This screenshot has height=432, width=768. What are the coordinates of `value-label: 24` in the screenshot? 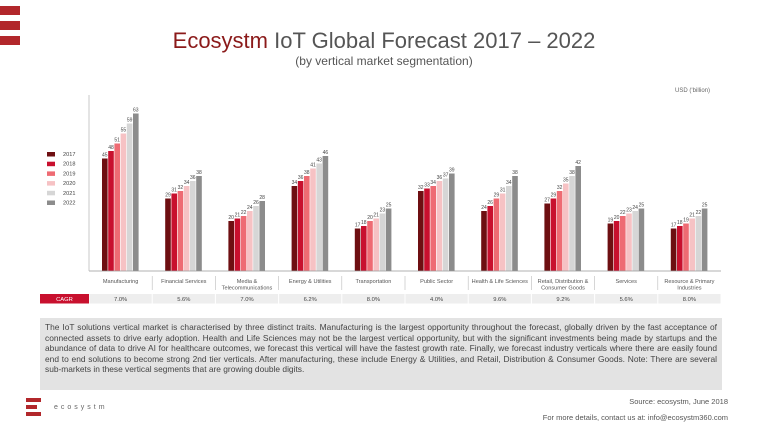 It's located at (635, 208).